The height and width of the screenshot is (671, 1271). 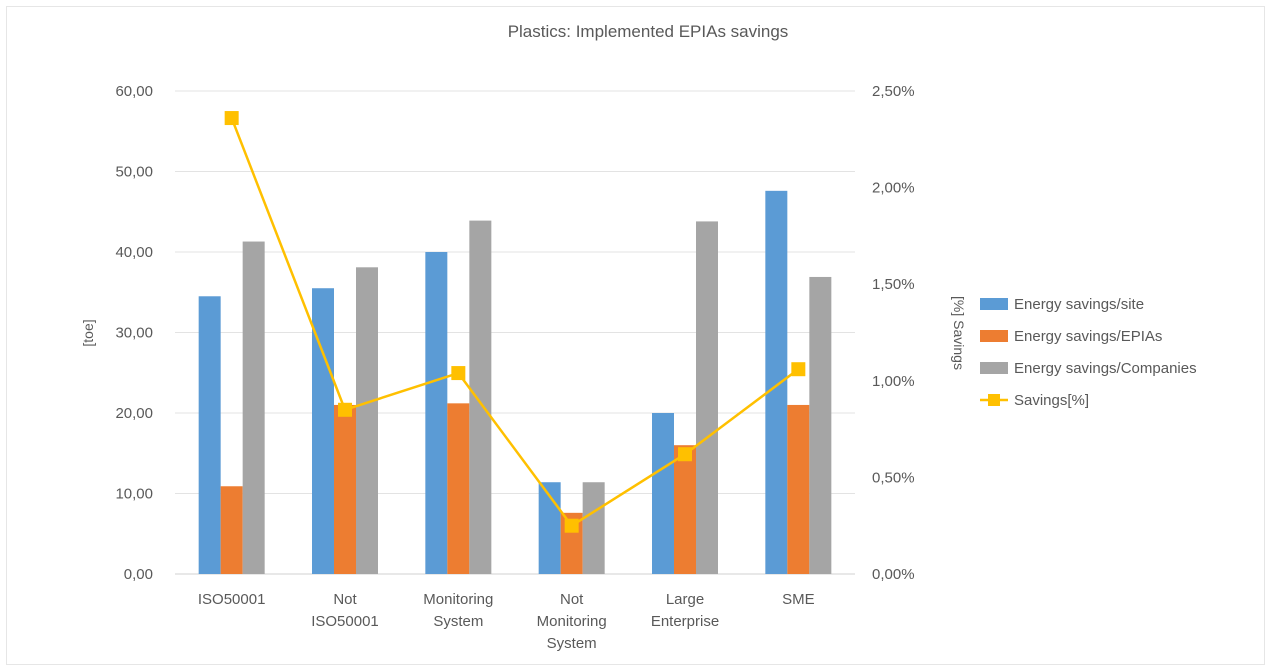 I want to click on y-tick-label: 20,00, so click(x=134, y=413).